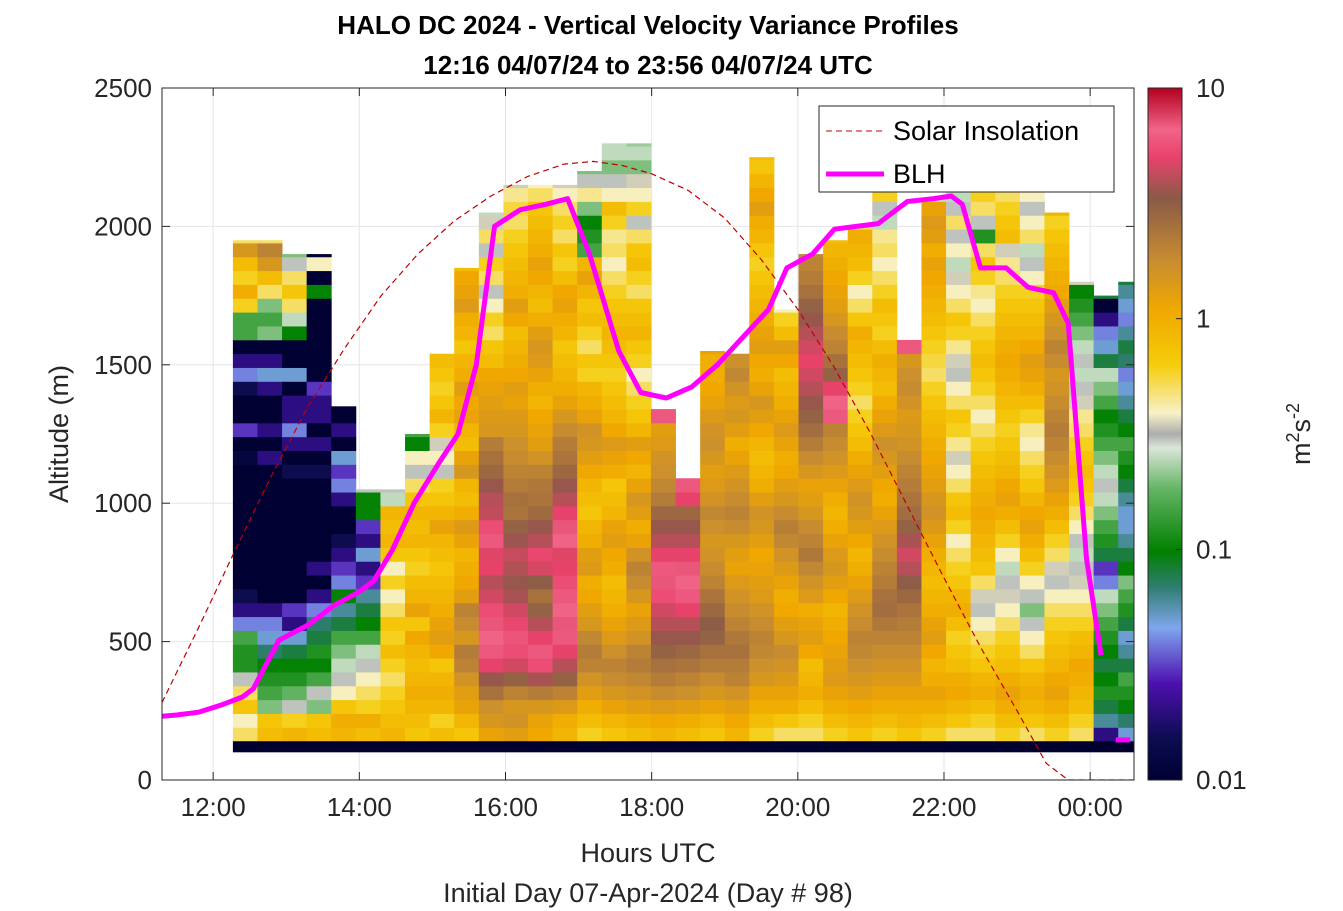 The height and width of the screenshot is (911, 1343). What do you see at coordinates (59, 434) in the screenshot?
I see `y-axis-label: Altitude (m)` at bounding box center [59, 434].